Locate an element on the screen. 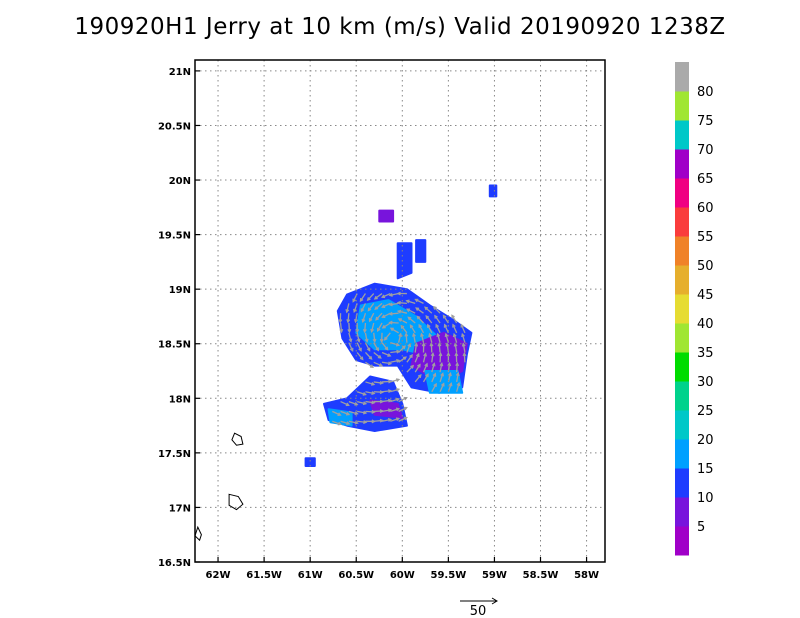 This screenshot has height=618, width=800. y-tick-label: 20.5N is located at coordinates (174, 126).